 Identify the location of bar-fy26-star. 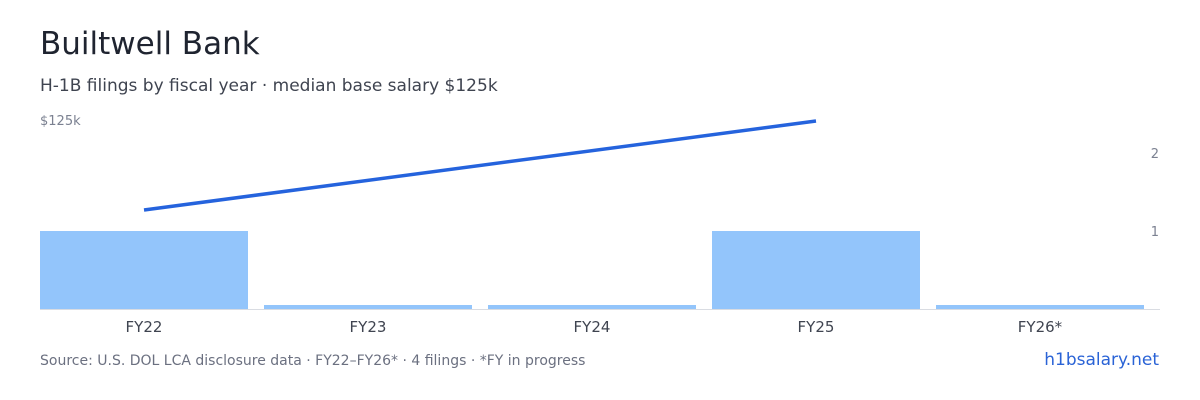
(1040, 307).